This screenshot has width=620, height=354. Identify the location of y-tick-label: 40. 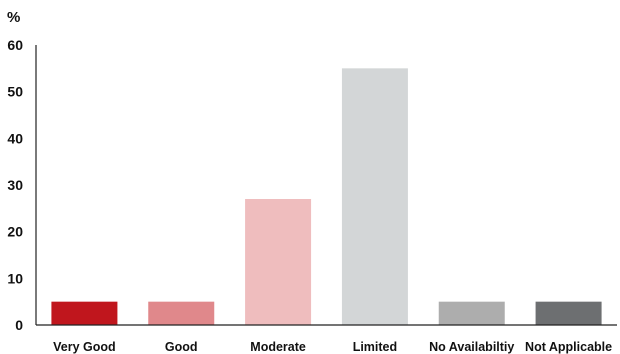
(15, 138).